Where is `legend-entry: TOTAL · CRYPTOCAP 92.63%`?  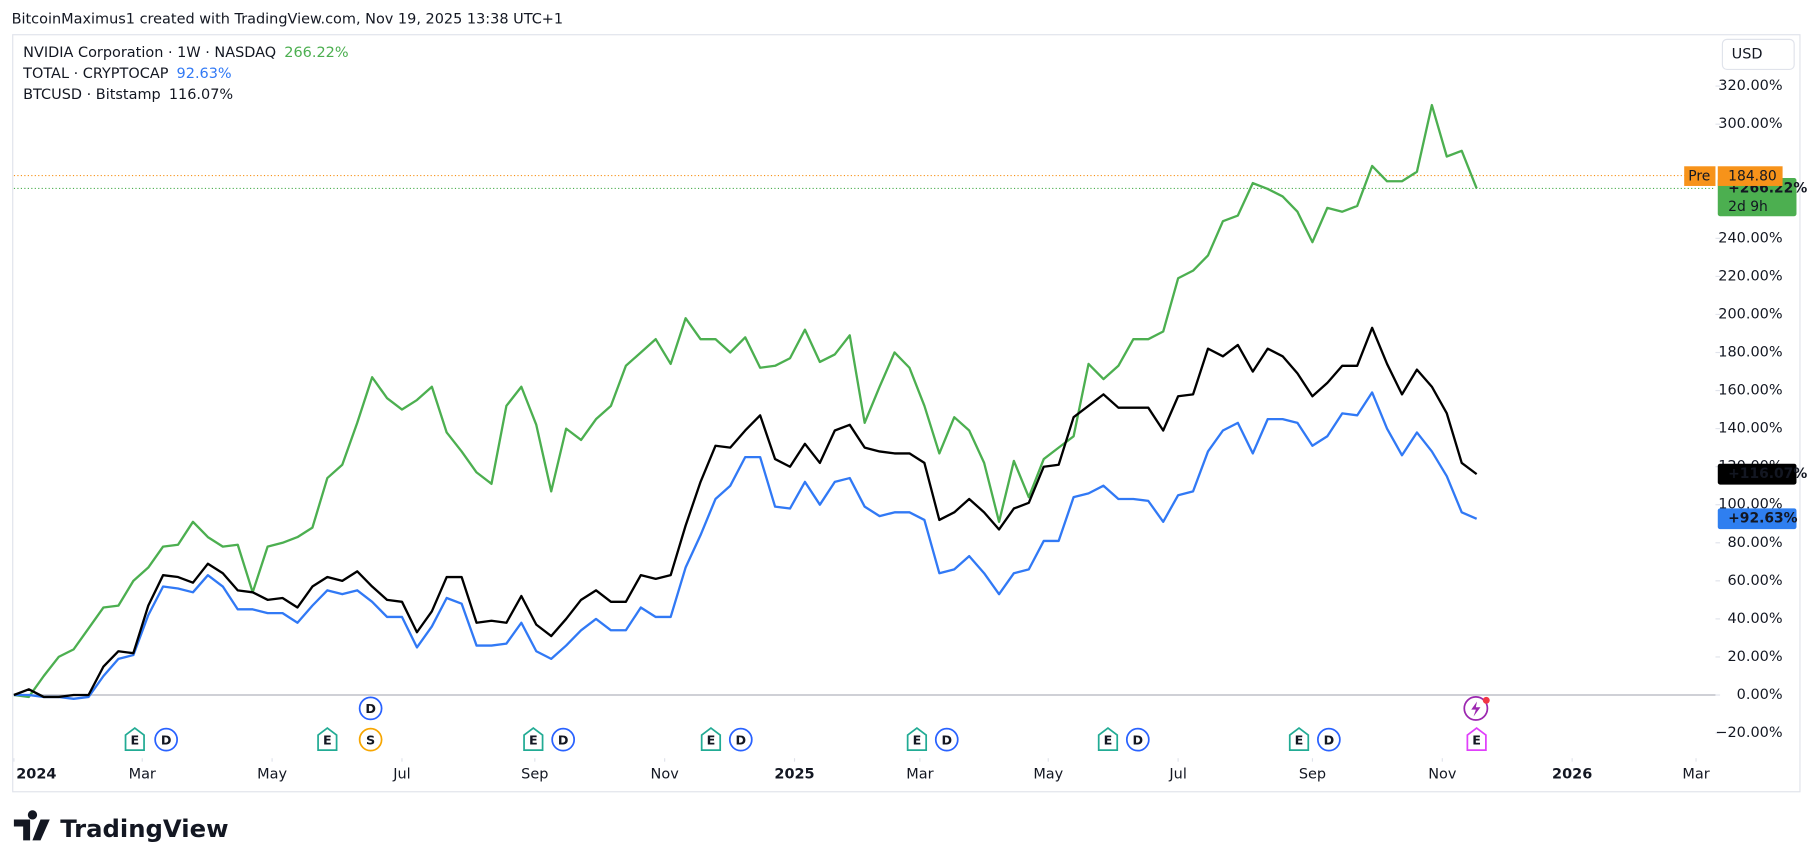 legend-entry: TOTAL · CRYPTOCAP 92.63% is located at coordinates (127, 74).